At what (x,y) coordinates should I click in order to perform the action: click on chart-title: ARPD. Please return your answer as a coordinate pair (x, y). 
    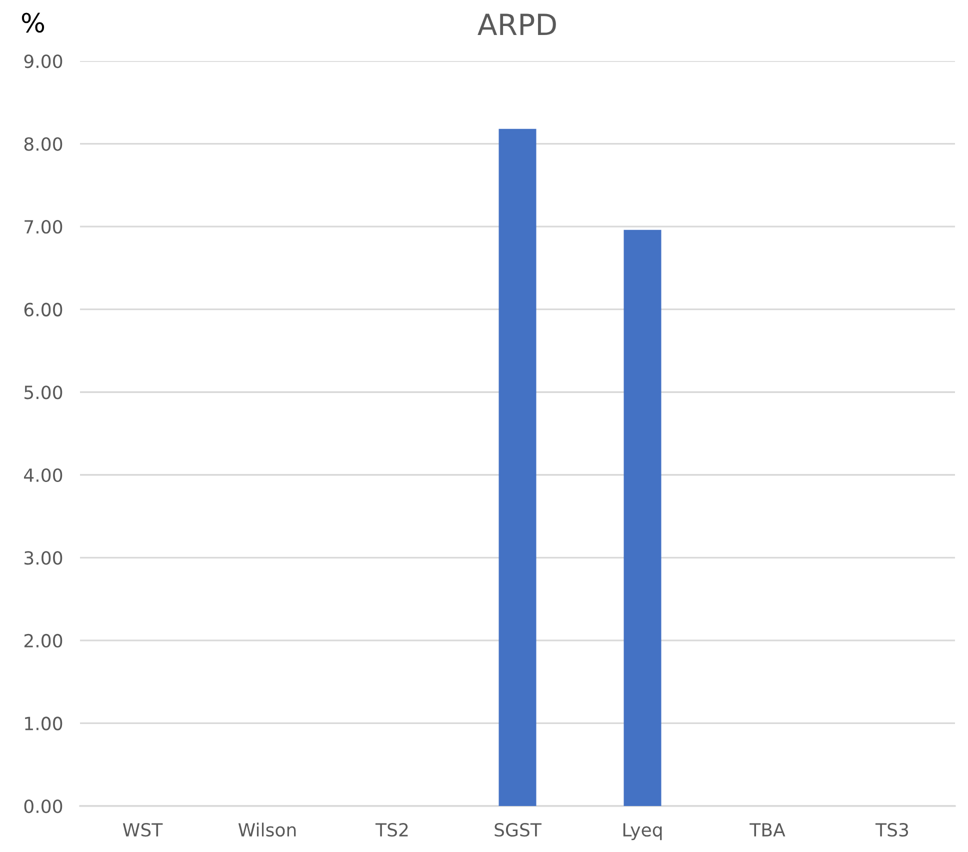
    Looking at the image, I should click on (517, 25).